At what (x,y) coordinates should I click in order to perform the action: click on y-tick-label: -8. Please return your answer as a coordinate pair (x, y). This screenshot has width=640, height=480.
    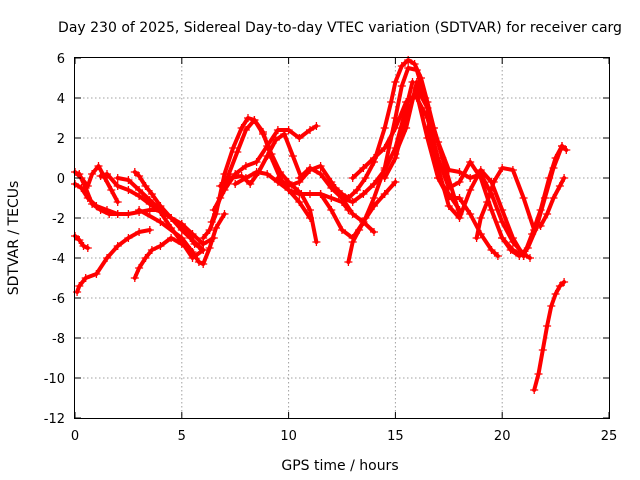
    Looking at the image, I should click on (58, 339).